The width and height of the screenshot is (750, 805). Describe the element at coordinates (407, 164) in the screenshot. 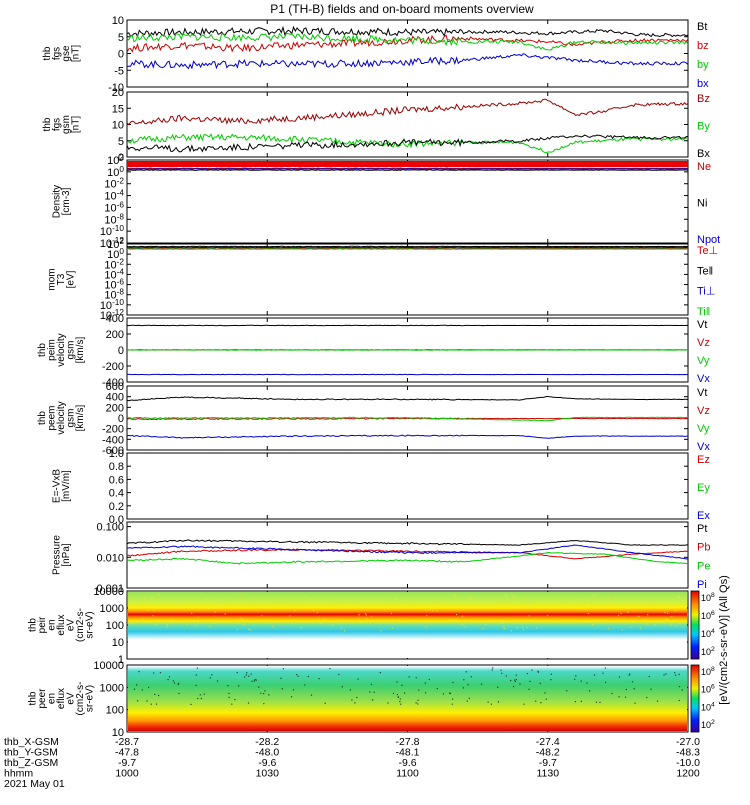

I see `density-band` at that location.